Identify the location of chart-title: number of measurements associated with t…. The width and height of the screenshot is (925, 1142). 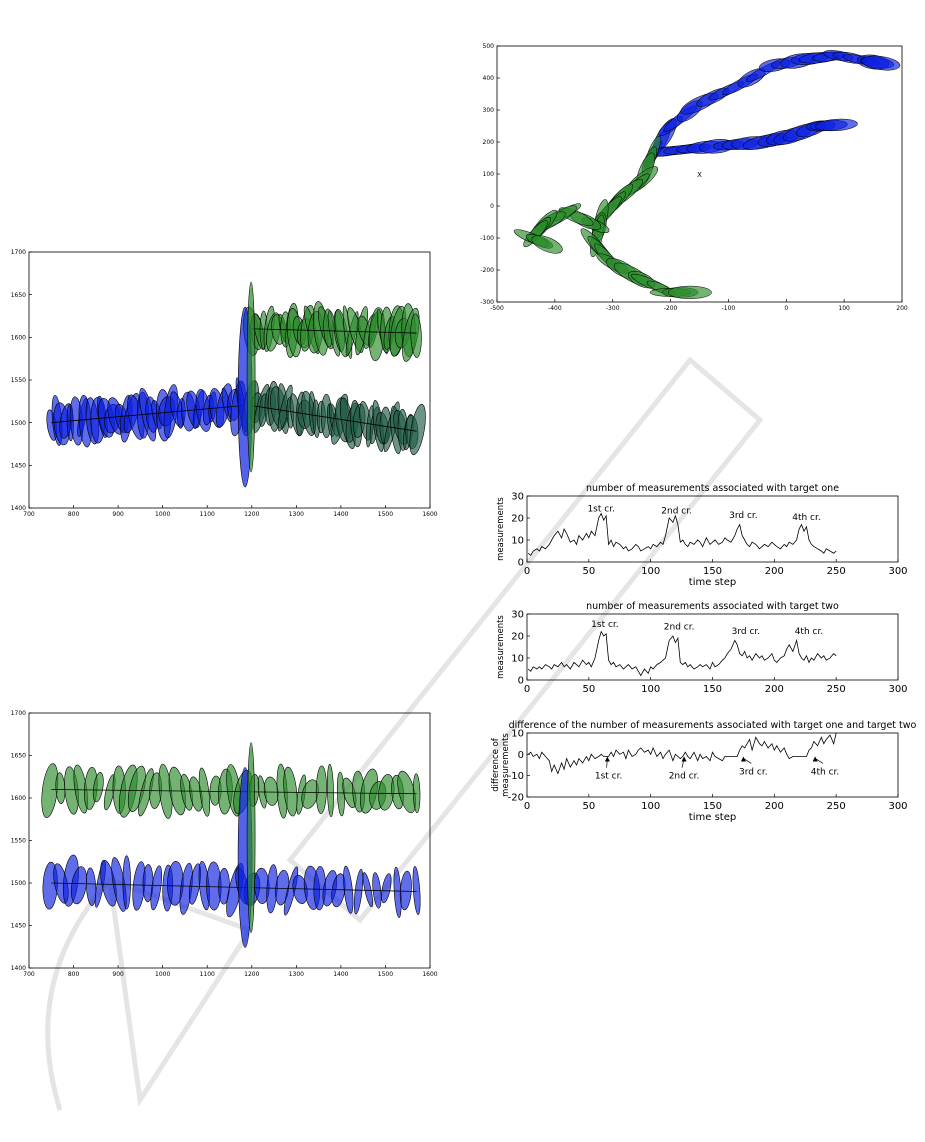
(712, 606).